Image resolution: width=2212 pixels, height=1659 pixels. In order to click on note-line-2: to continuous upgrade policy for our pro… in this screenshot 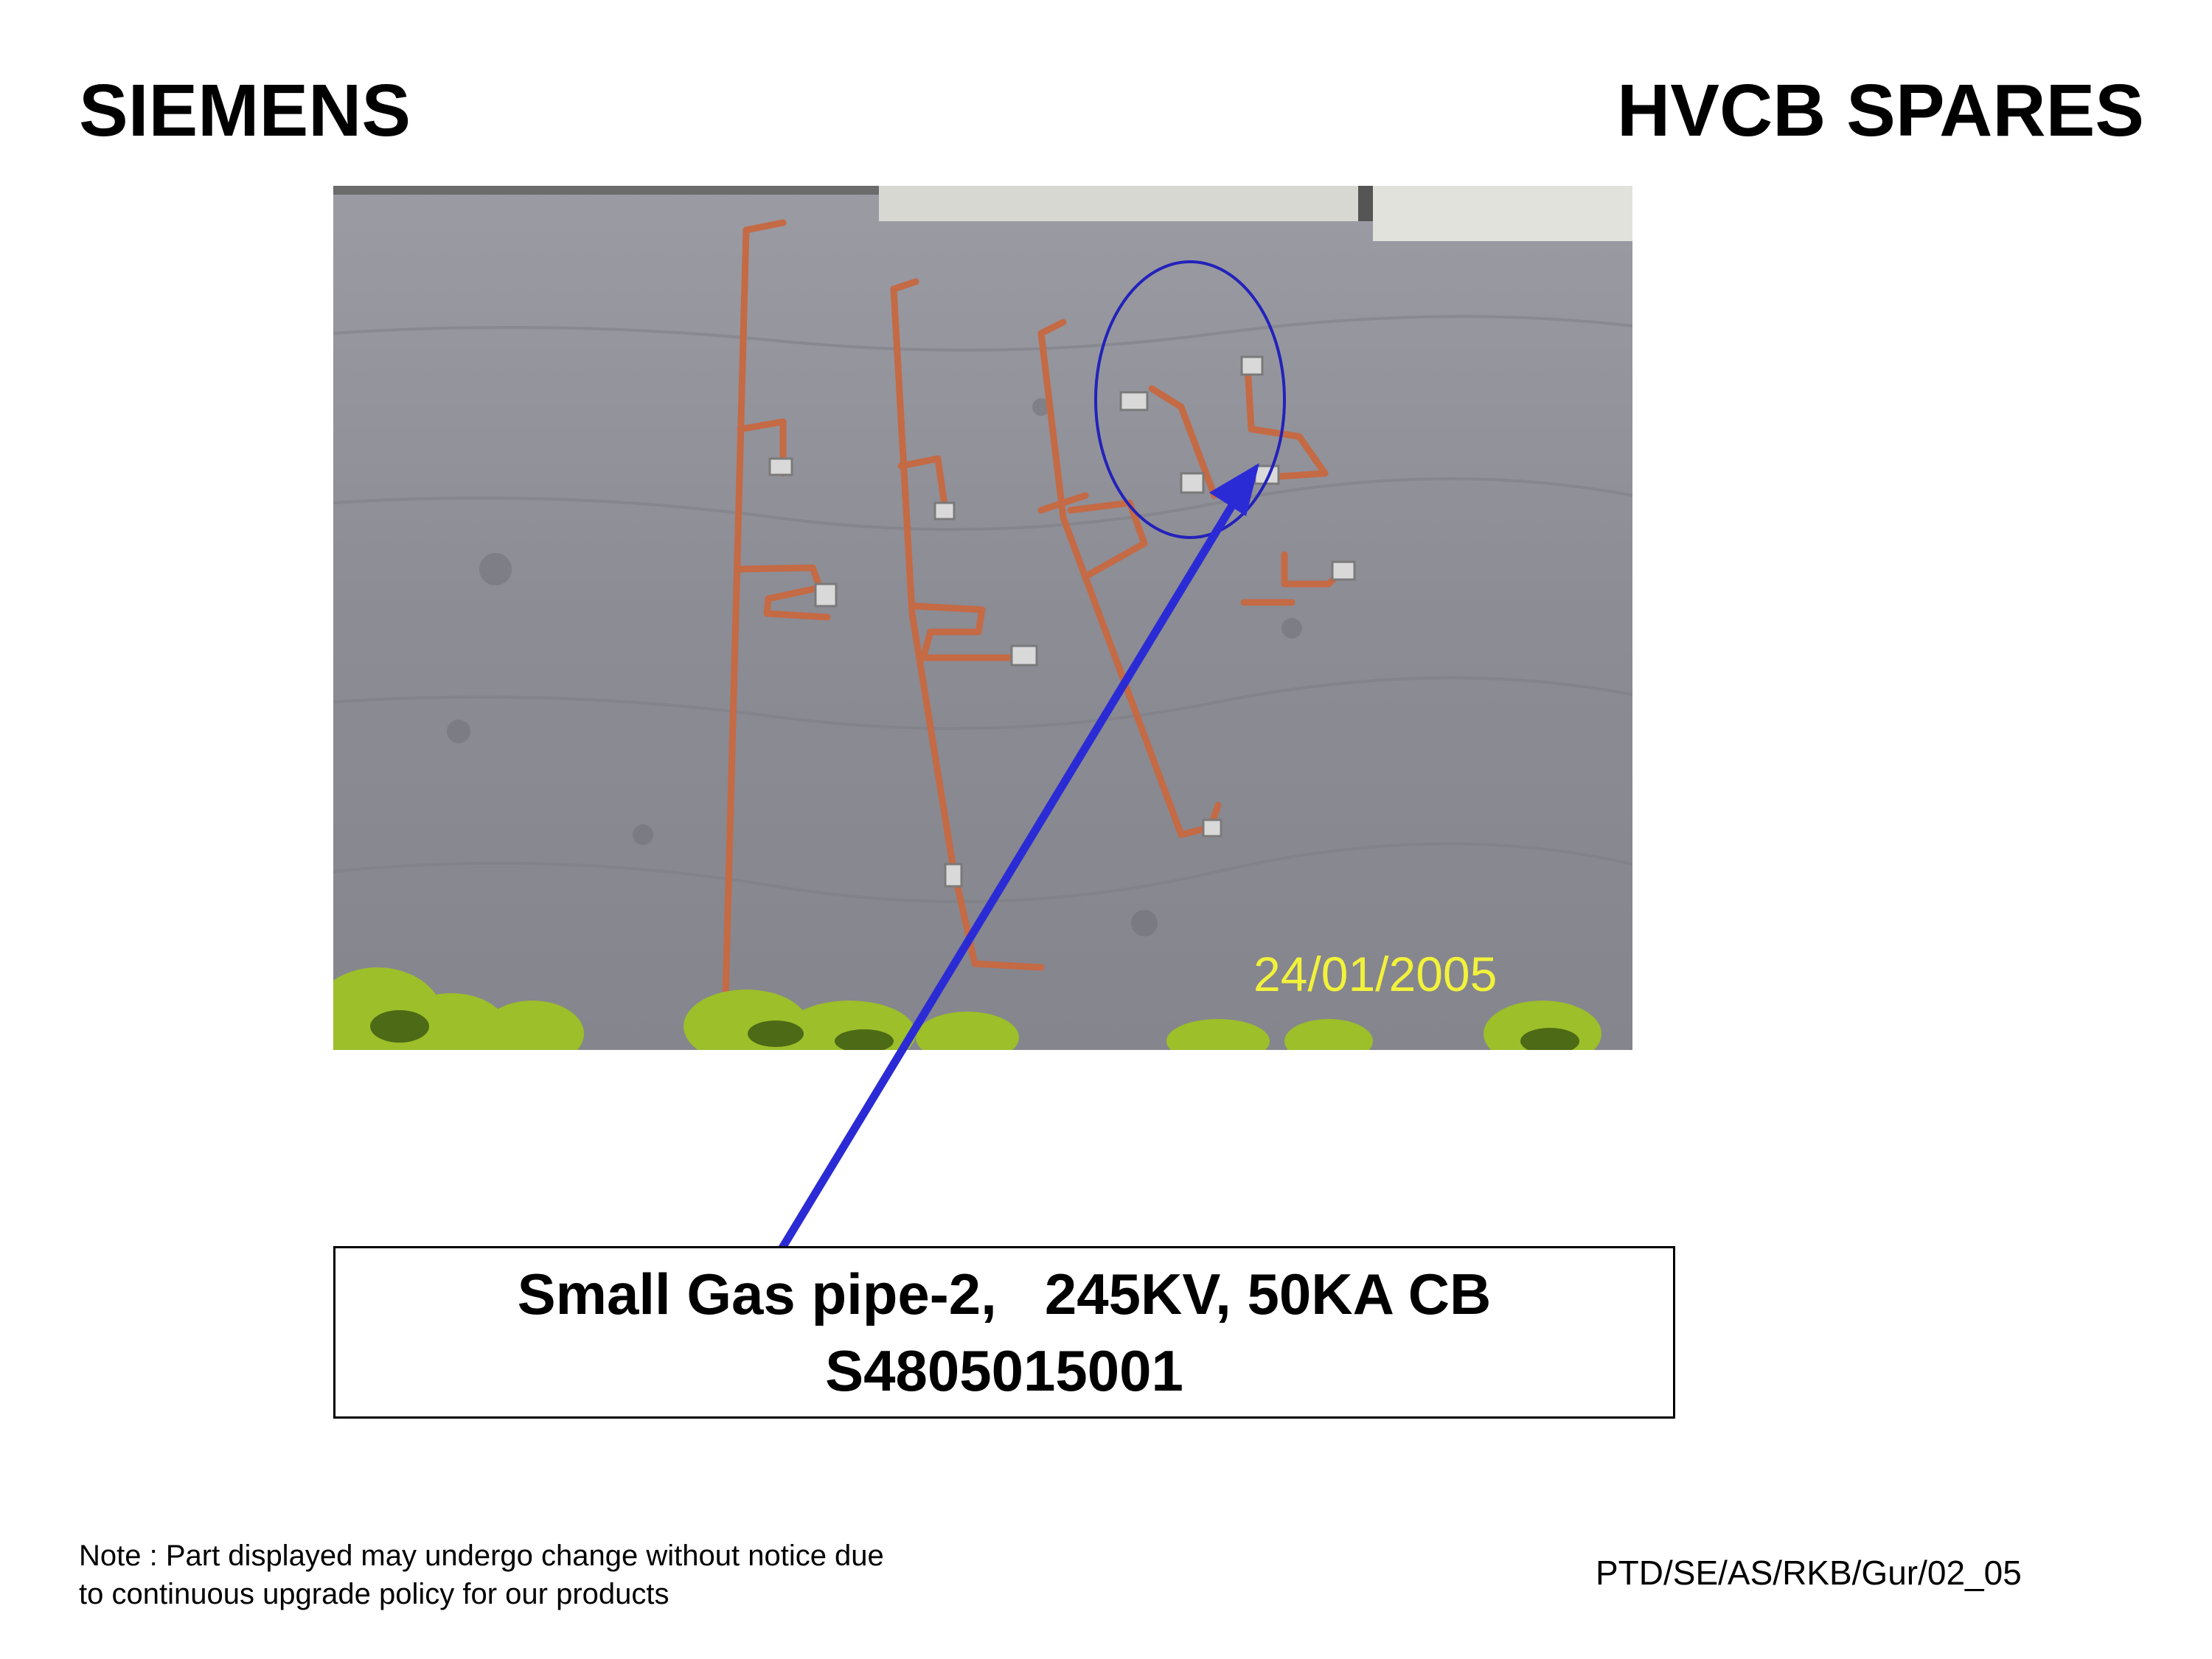, I will do `click(374, 1594)`.